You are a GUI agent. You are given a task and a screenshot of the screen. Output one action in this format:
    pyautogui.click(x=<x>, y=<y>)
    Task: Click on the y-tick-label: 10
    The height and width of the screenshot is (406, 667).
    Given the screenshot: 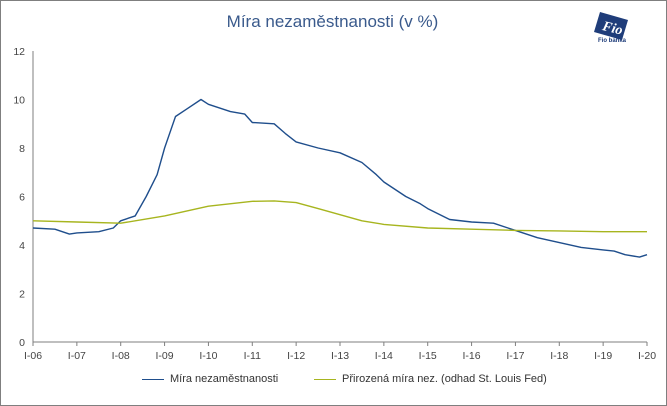 What is the action you would take?
    pyautogui.click(x=19, y=101)
    